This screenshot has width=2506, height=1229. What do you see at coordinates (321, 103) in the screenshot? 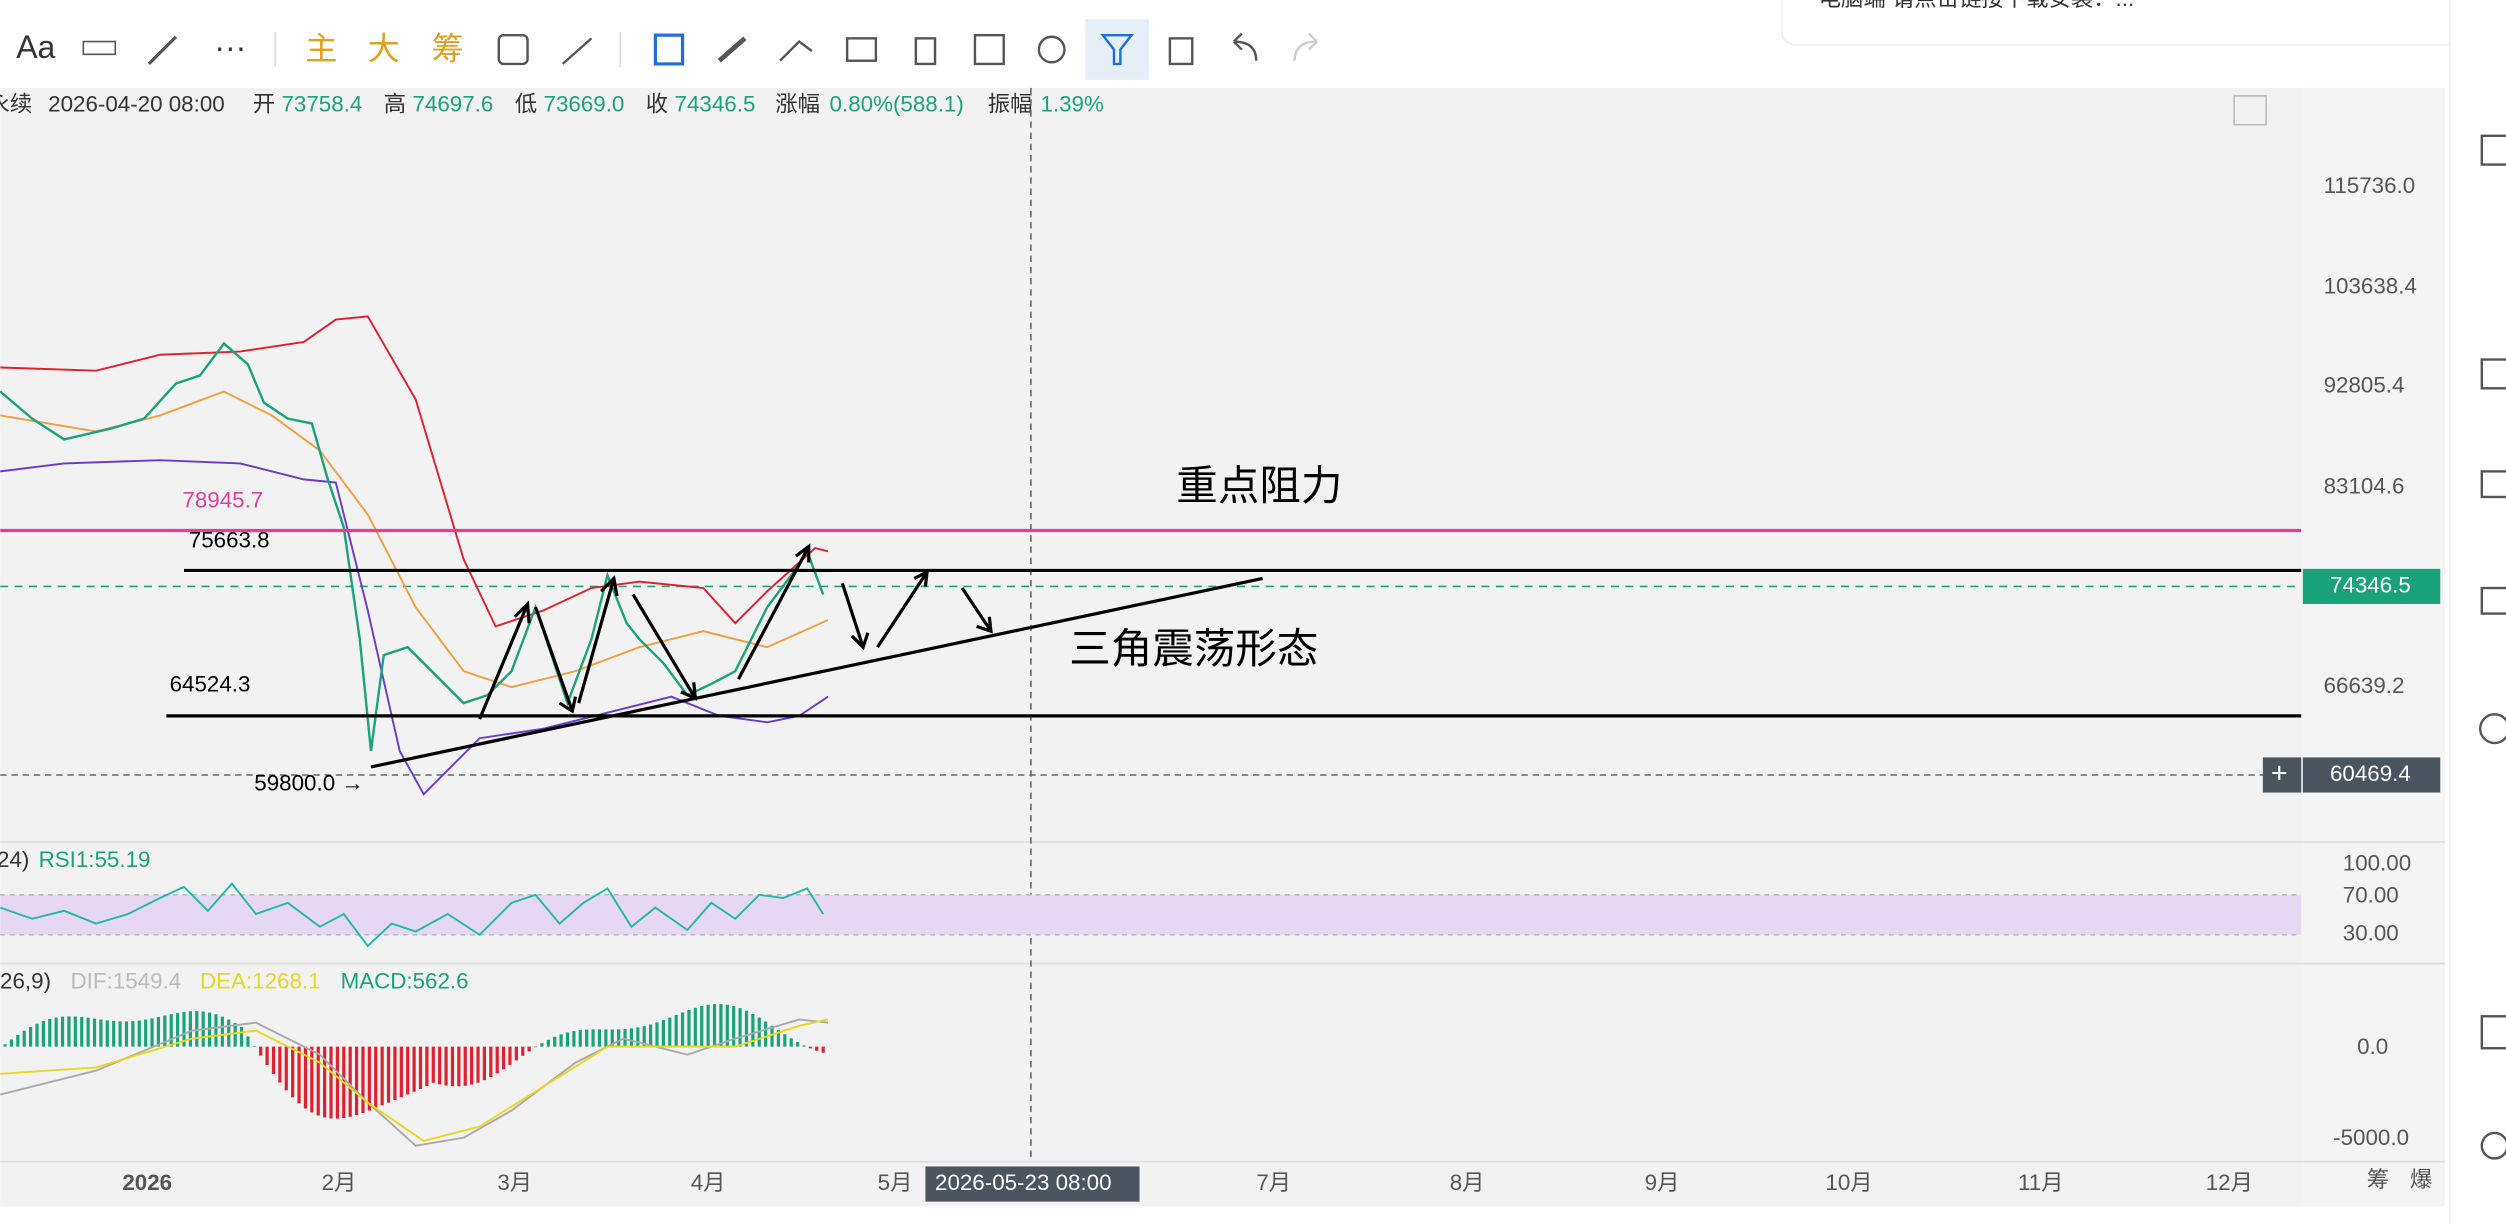
I see `value: 73758.4` at bounding box center [321, 103].